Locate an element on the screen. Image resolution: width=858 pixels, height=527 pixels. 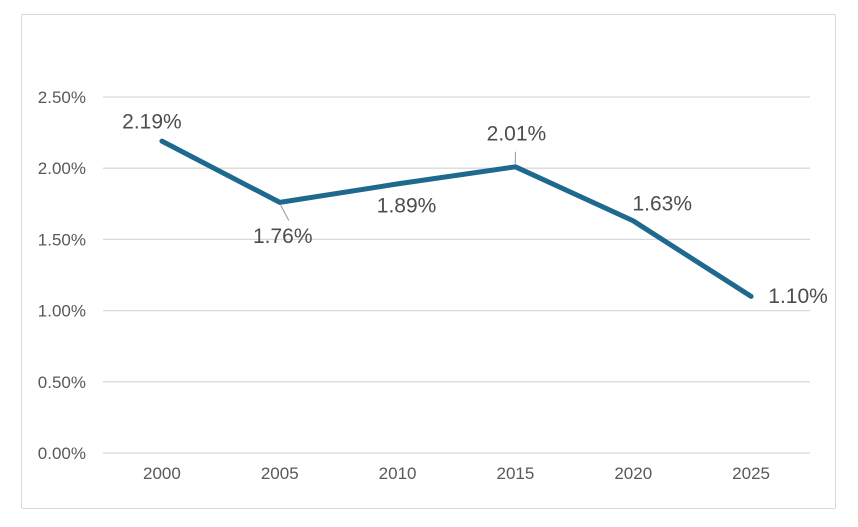
x-axis-tick-label: 2010 is located at coordinates (398, 473).